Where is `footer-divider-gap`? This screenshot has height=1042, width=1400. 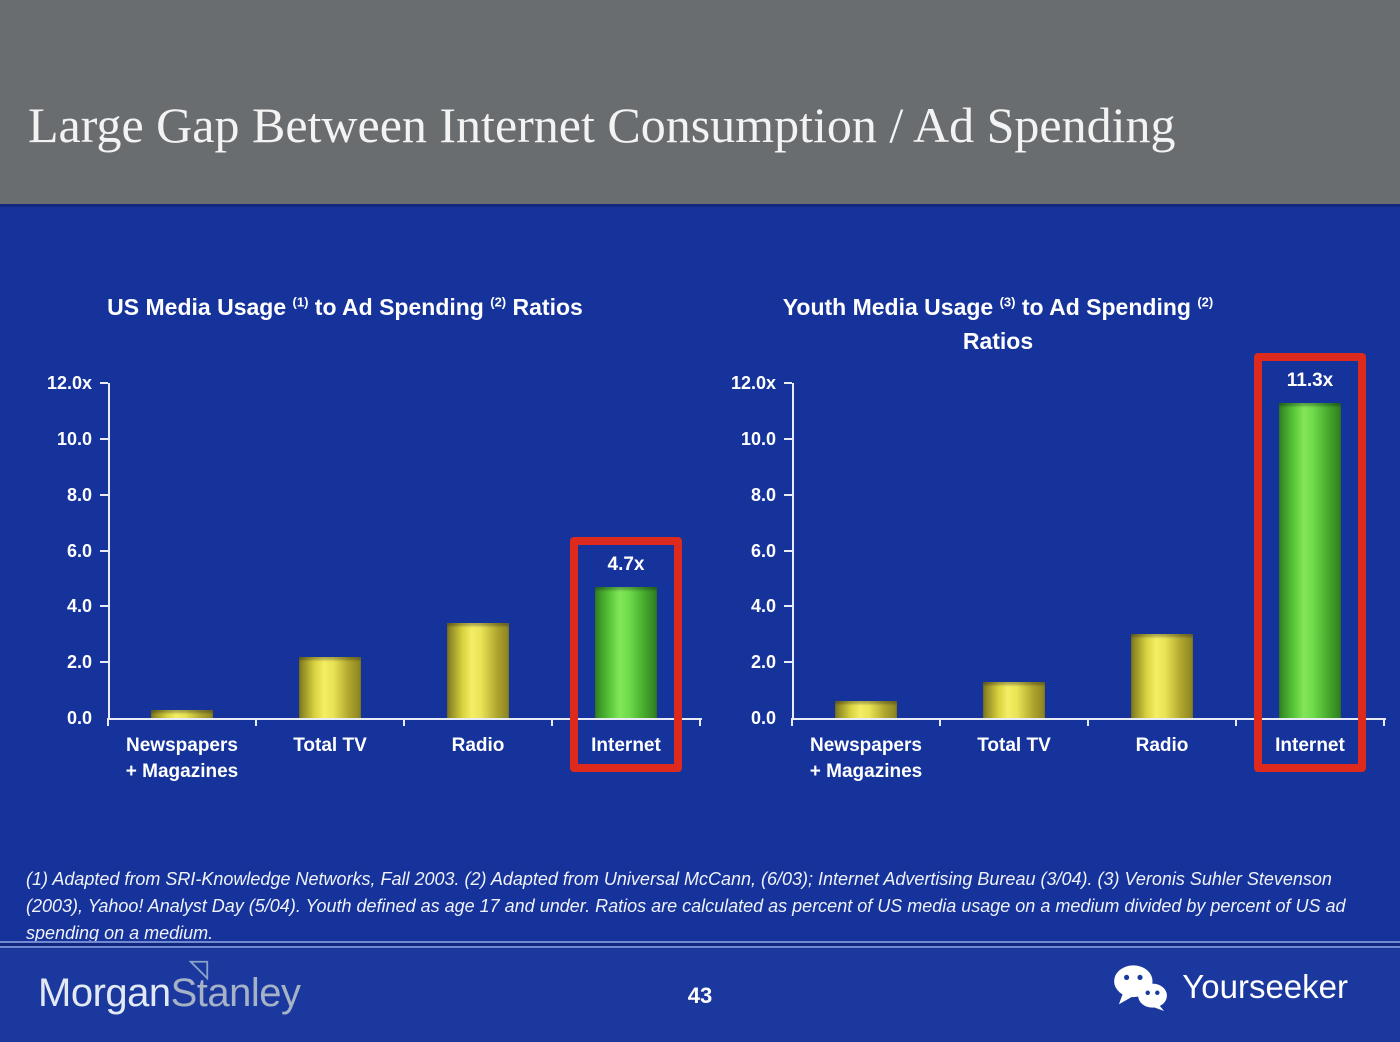
footer-divider-gap is located at coordinates (700, 944).